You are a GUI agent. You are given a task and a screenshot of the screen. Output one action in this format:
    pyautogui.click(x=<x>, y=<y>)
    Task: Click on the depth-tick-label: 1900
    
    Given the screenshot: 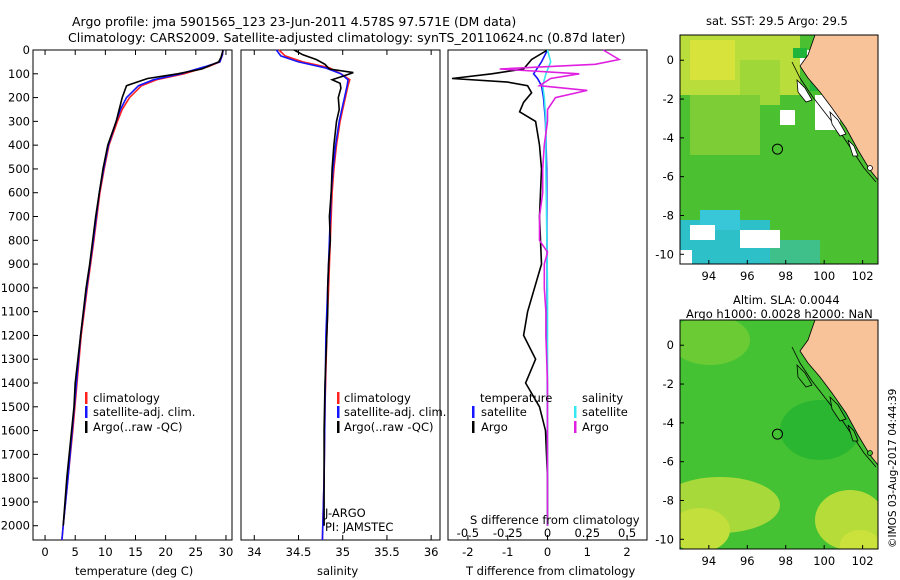 What is the action you would take?
    pyautogui.click(x=15, y=502)
    